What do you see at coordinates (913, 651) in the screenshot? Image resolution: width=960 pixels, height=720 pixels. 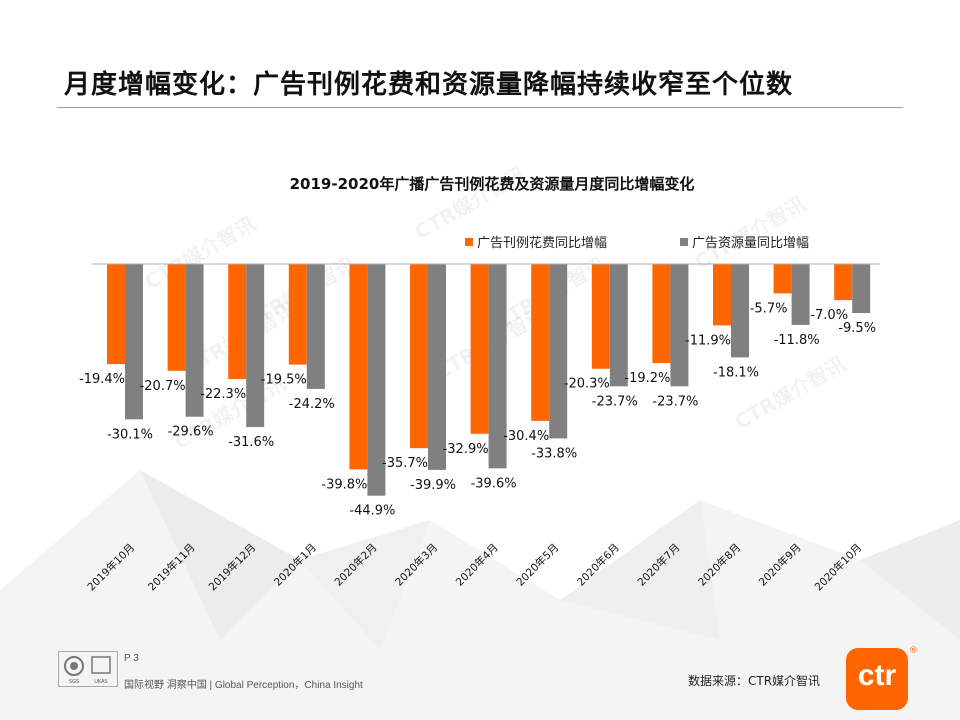 I see `registered-mark: ®` at bounding box center [913, 651].